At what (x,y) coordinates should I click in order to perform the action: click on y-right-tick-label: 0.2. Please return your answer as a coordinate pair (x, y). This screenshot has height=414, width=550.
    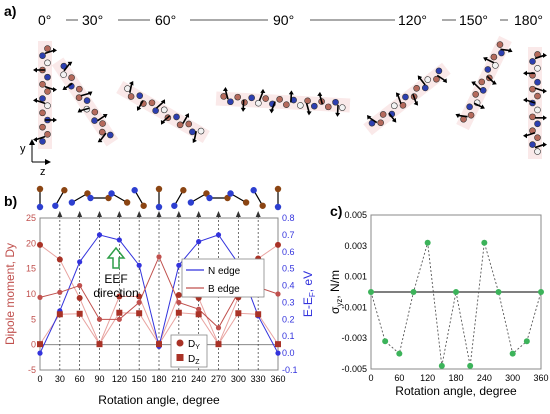
    Looking at the image, I should click on (288, 319).